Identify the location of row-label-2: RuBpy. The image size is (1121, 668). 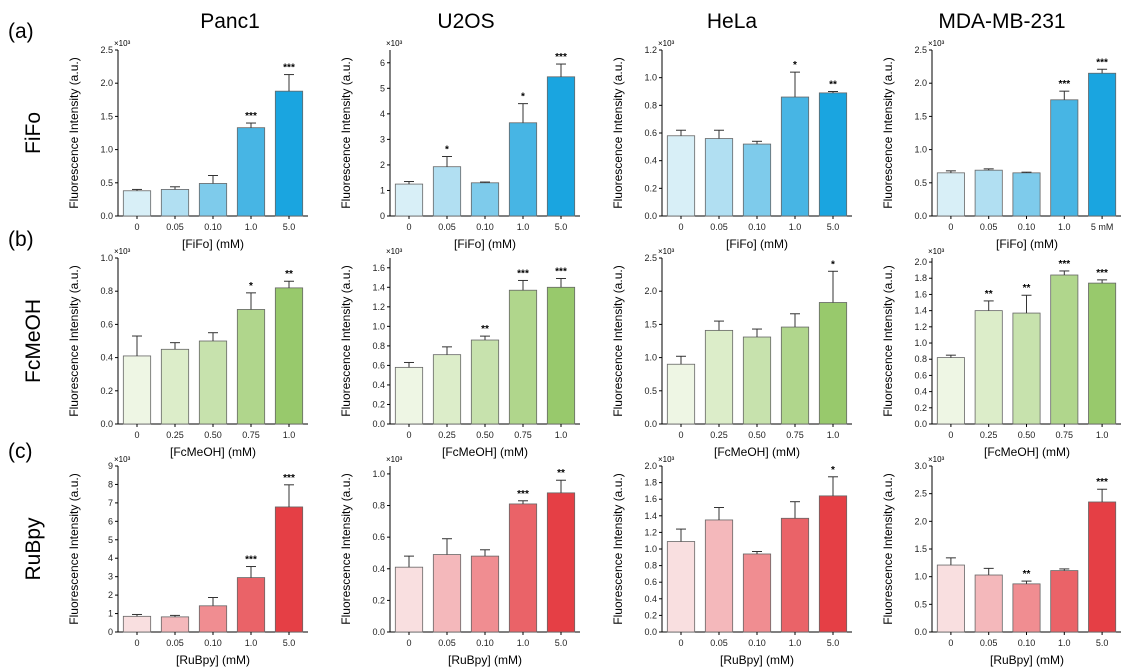
(33, 549).